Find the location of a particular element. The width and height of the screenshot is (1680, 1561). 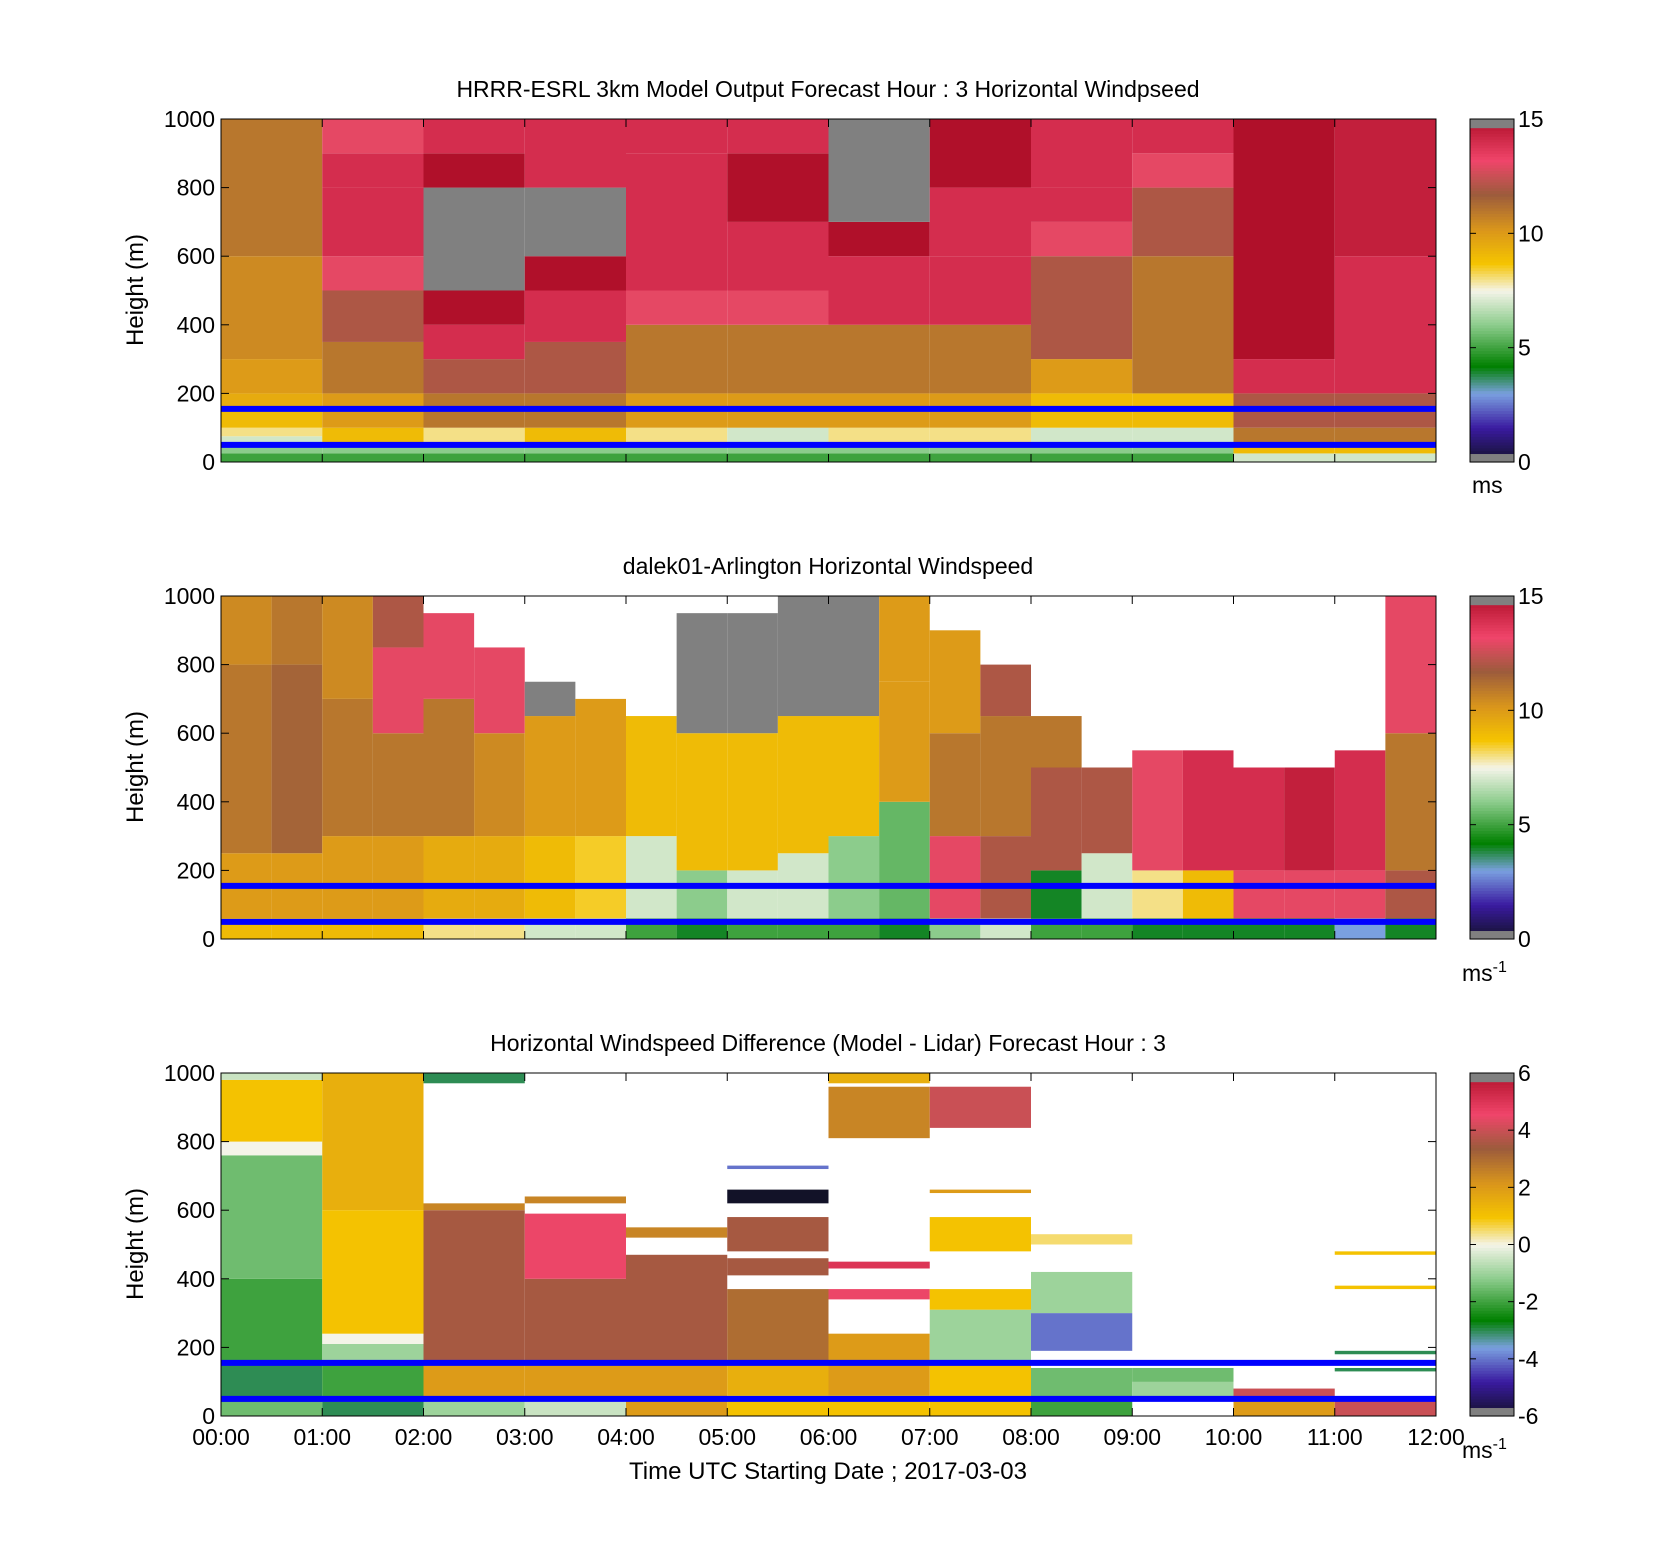

x-tick-label: 04:00 is located at coordinates (626, 1437).